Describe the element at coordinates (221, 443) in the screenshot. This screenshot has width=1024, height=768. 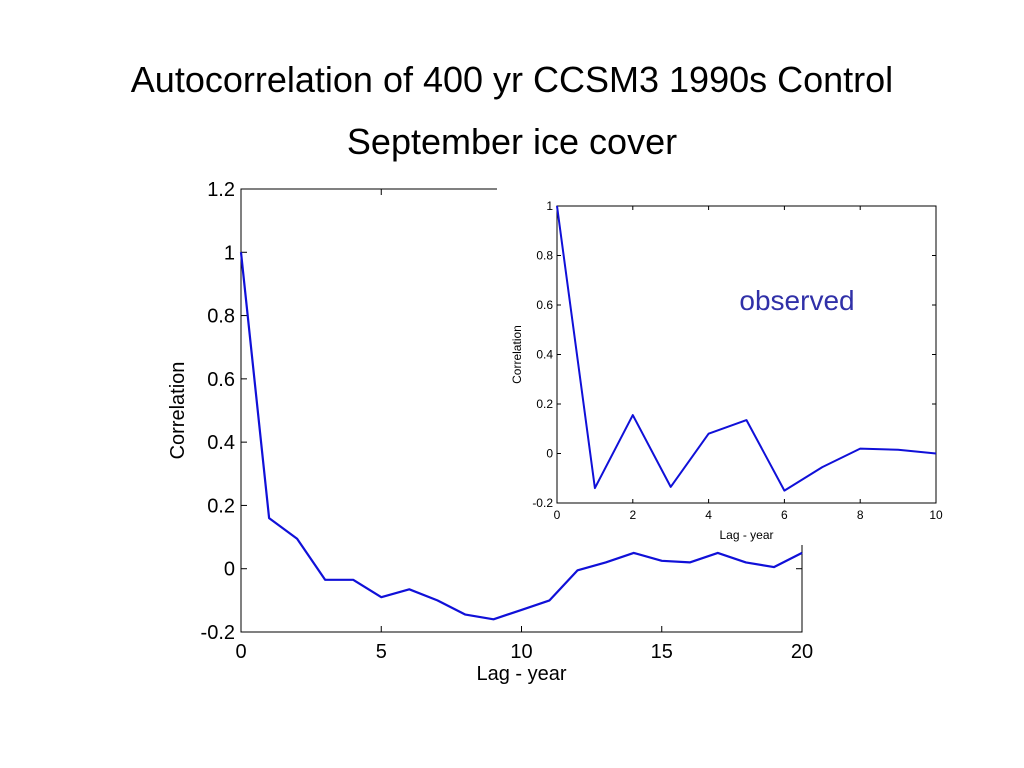
I see `main-y-tick-label: 0.4` at that location.